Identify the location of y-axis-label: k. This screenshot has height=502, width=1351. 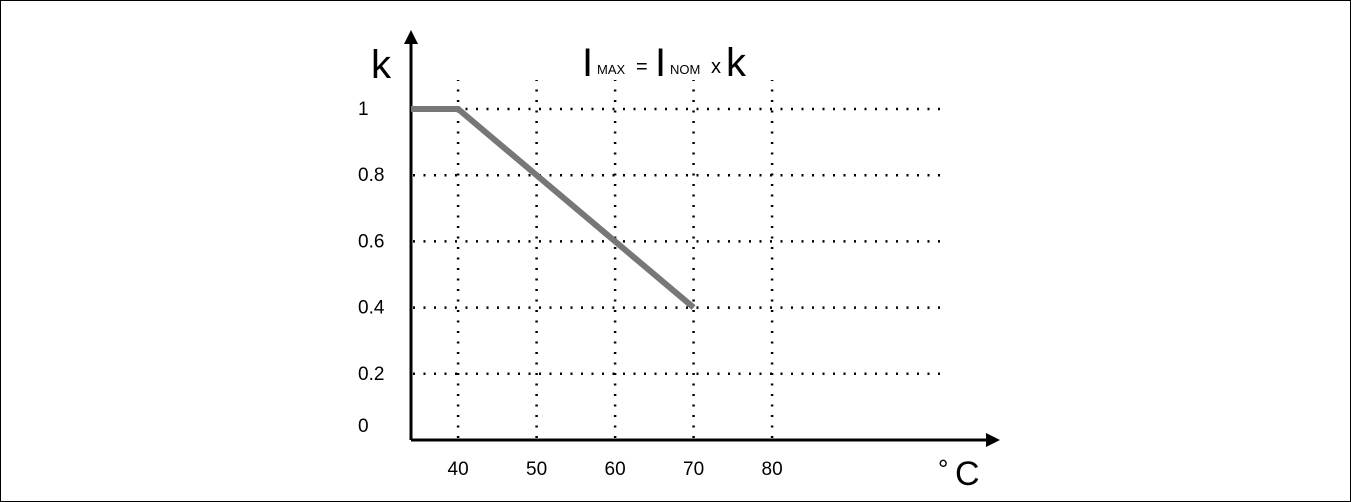
(381, 65).